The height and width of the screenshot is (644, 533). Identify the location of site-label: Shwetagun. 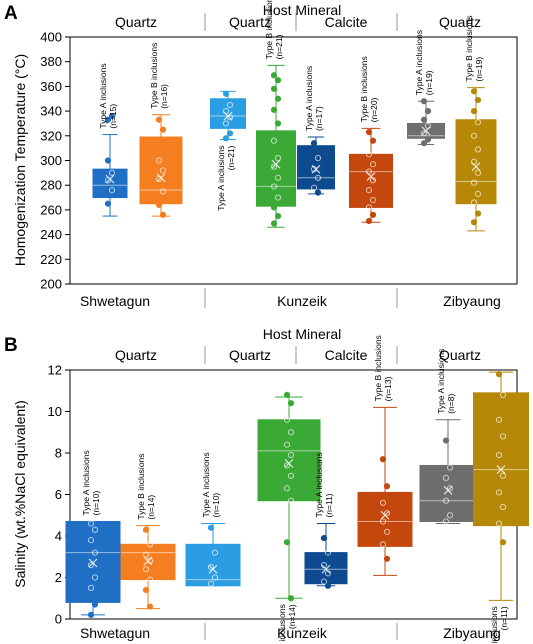
(115, 301).